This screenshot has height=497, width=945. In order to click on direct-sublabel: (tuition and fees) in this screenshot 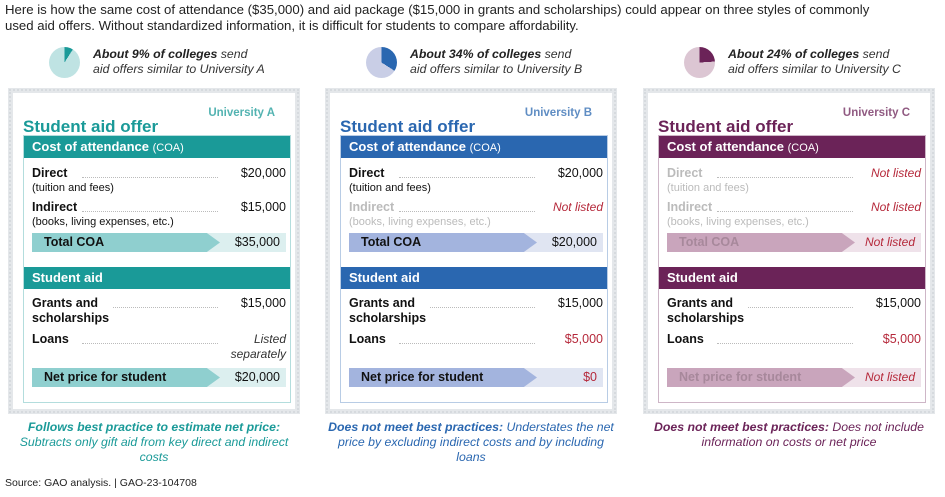, I will do `click(73, 188)`.